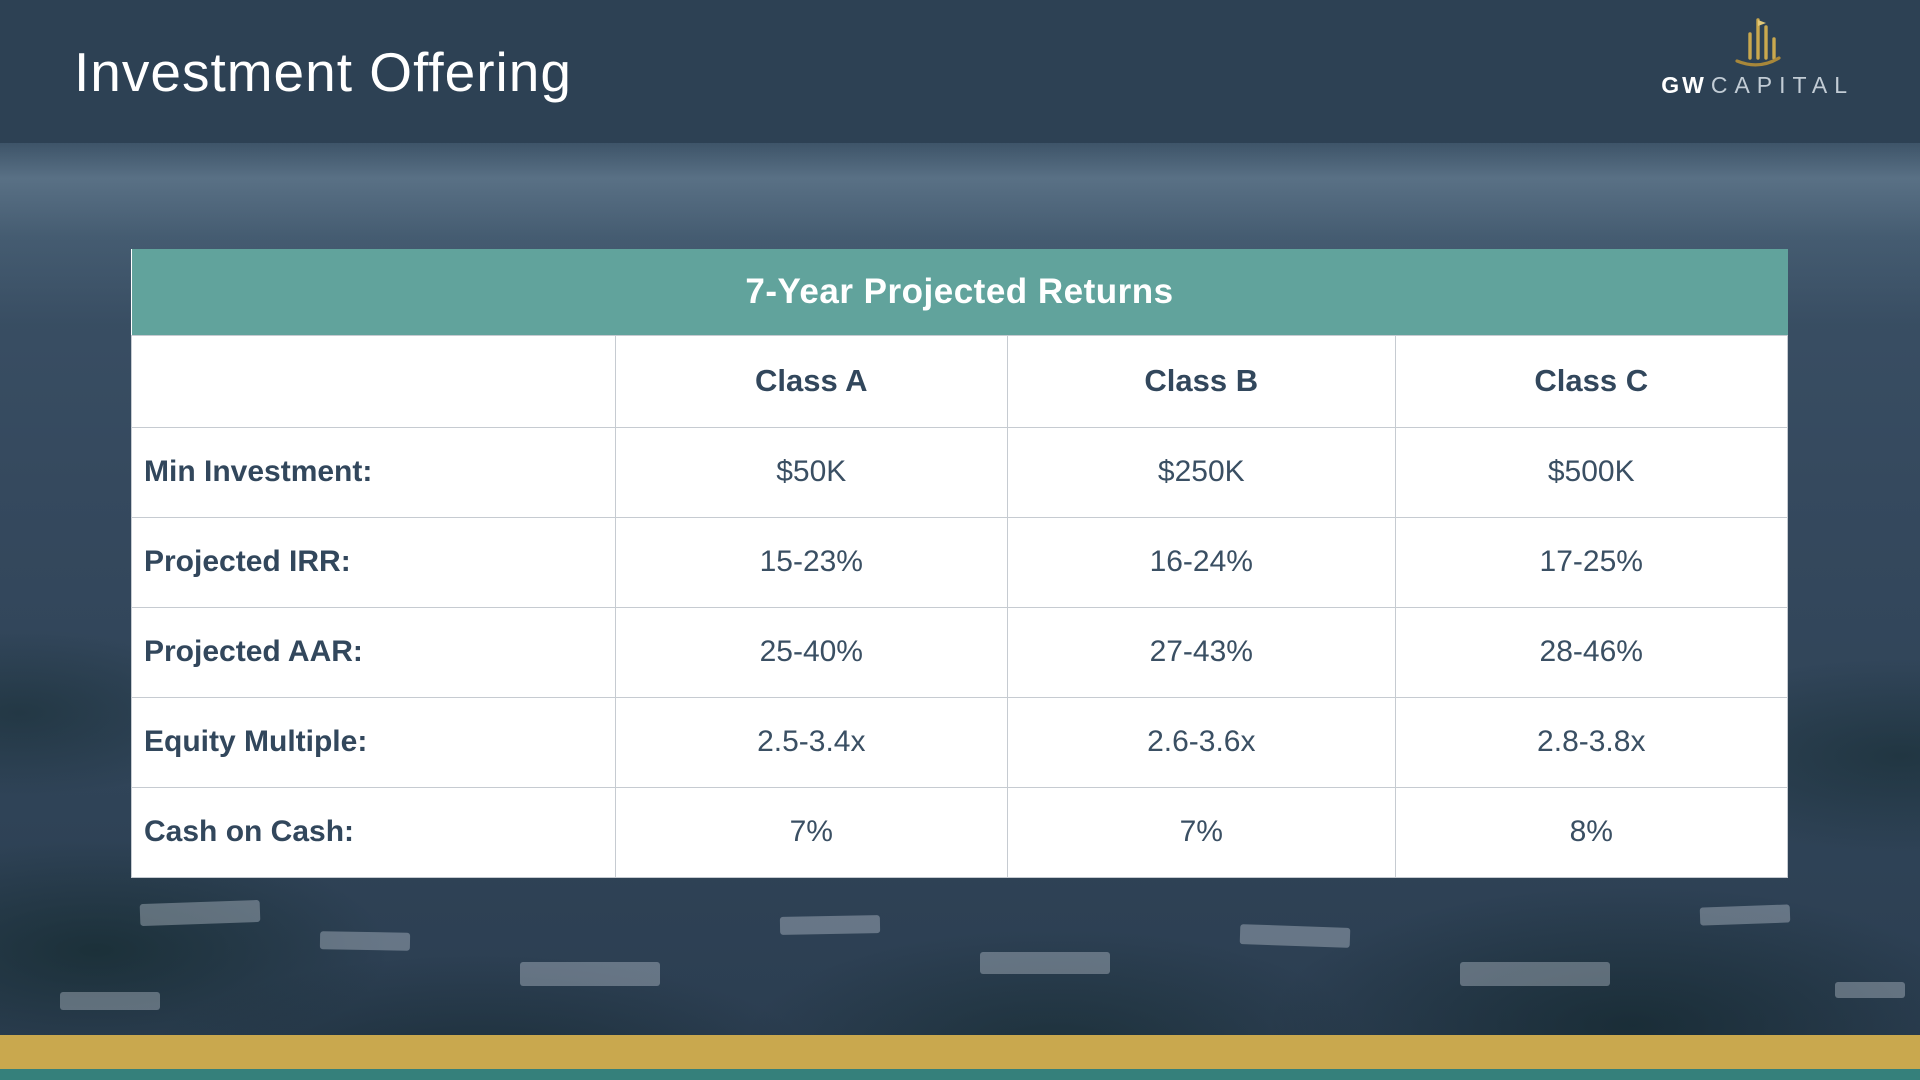 The width and height of the screenshot is (1920, 1080). What do you see at coordinates (373, 742) in the screenshot?
I see `row-label: Equity Multiple:` at bounding box center [373, 742].